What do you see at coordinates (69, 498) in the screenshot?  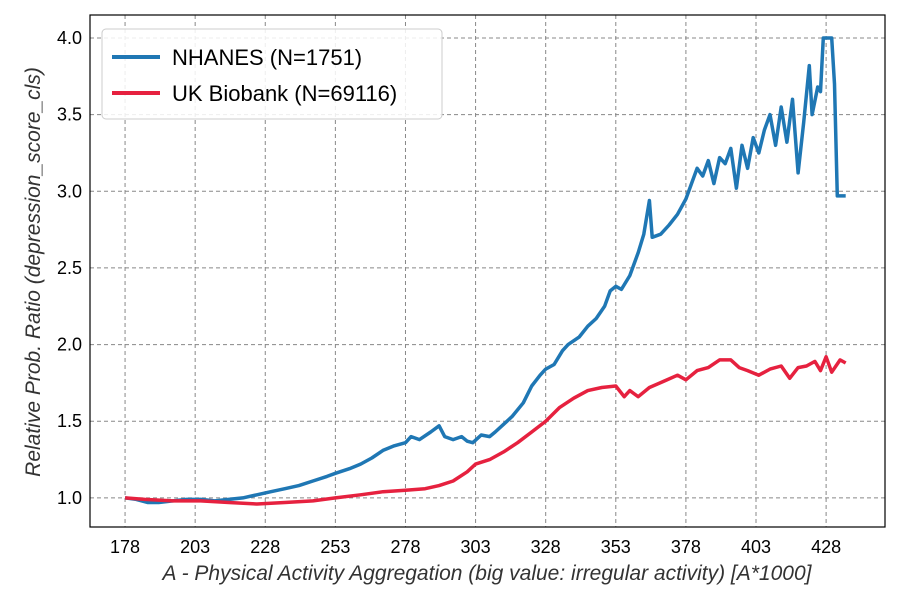 I see `y-tick-label: 1.0` at bounding box center [69, 498].